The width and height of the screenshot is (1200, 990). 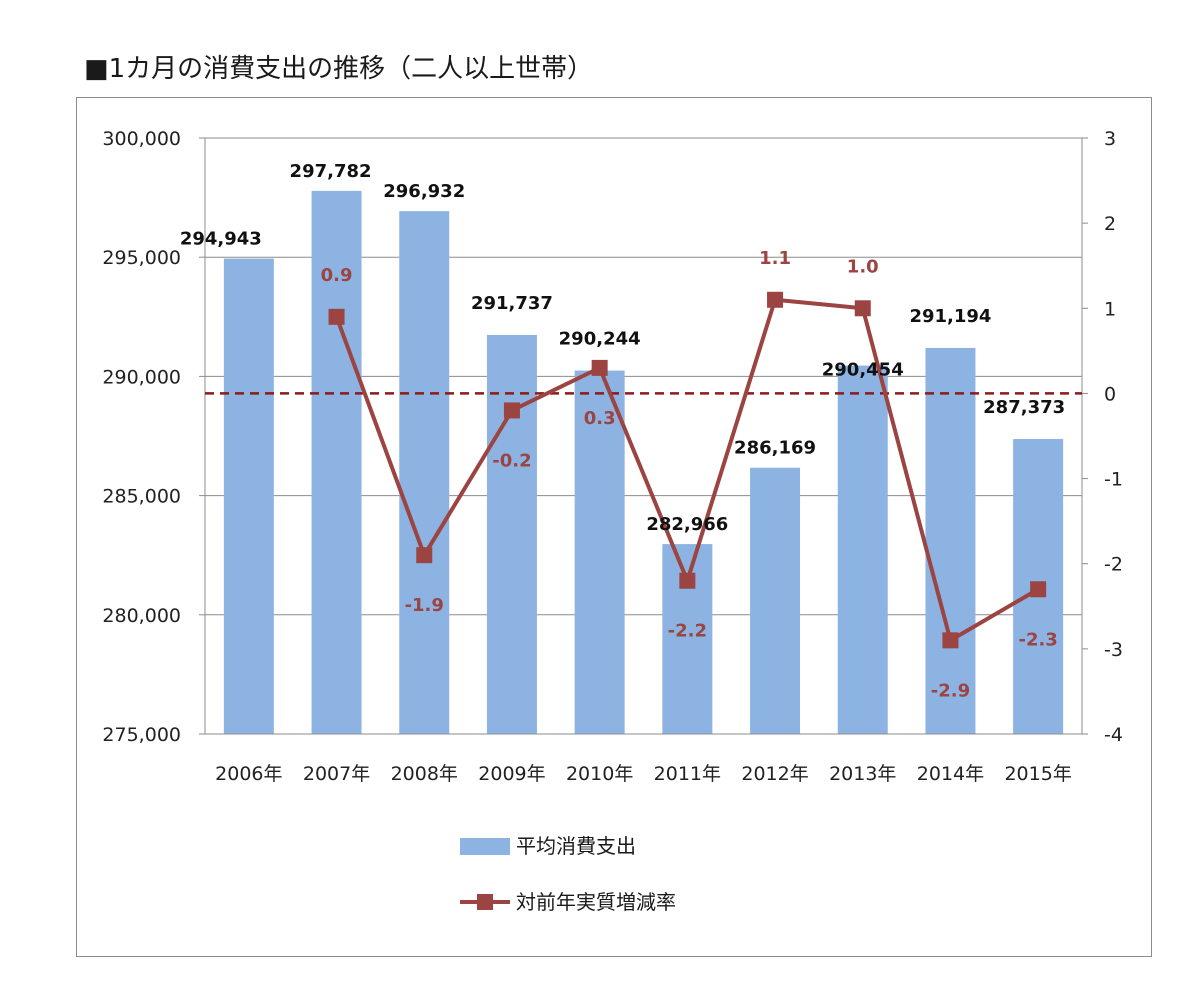 I want to click on line-data-label: -2.2, so click(x=687, y=631).